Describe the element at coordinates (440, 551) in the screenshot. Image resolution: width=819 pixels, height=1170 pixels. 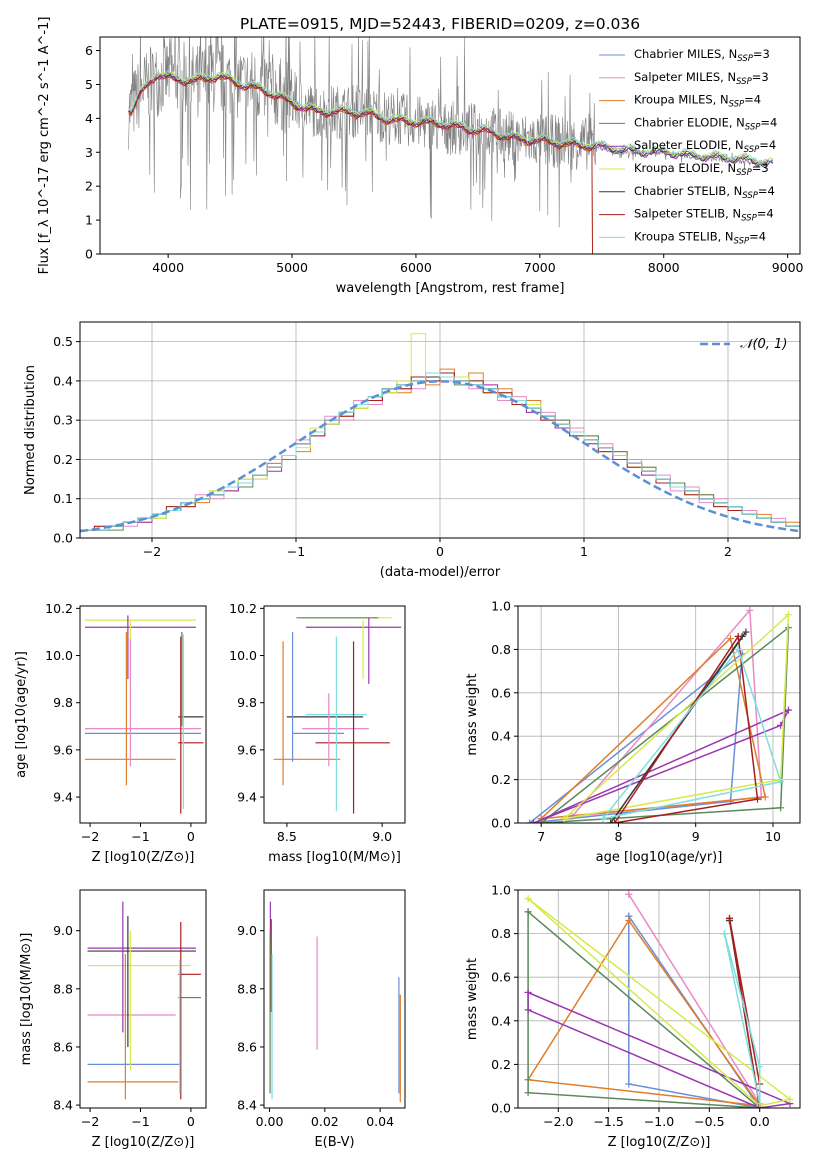
I see `residuals-xtick-label: 0` at that location.